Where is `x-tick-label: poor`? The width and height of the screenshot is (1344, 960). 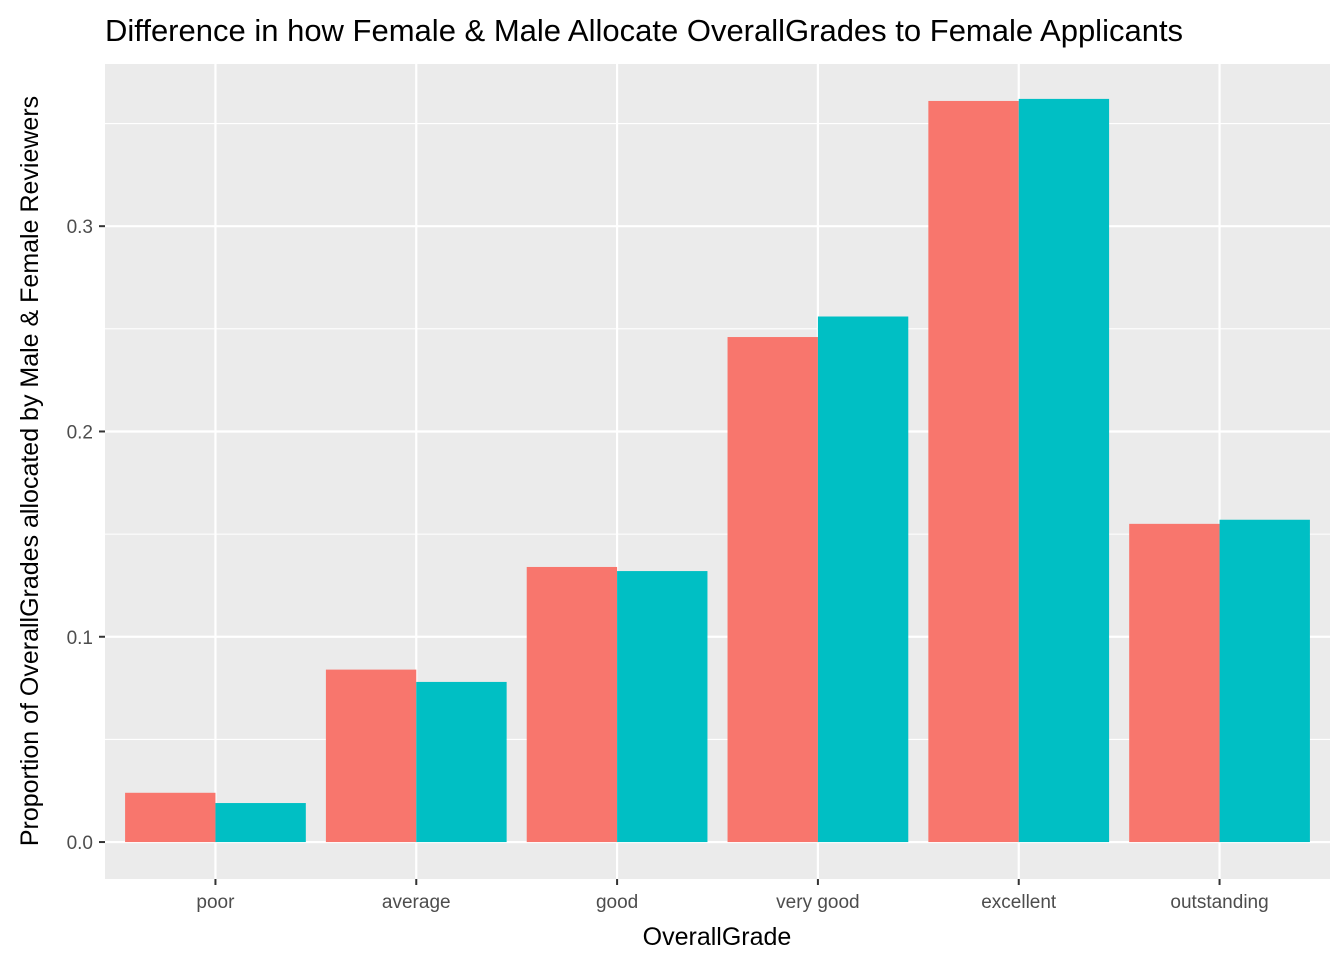 x-tick-label: poor is located at coordinates (215, 902).